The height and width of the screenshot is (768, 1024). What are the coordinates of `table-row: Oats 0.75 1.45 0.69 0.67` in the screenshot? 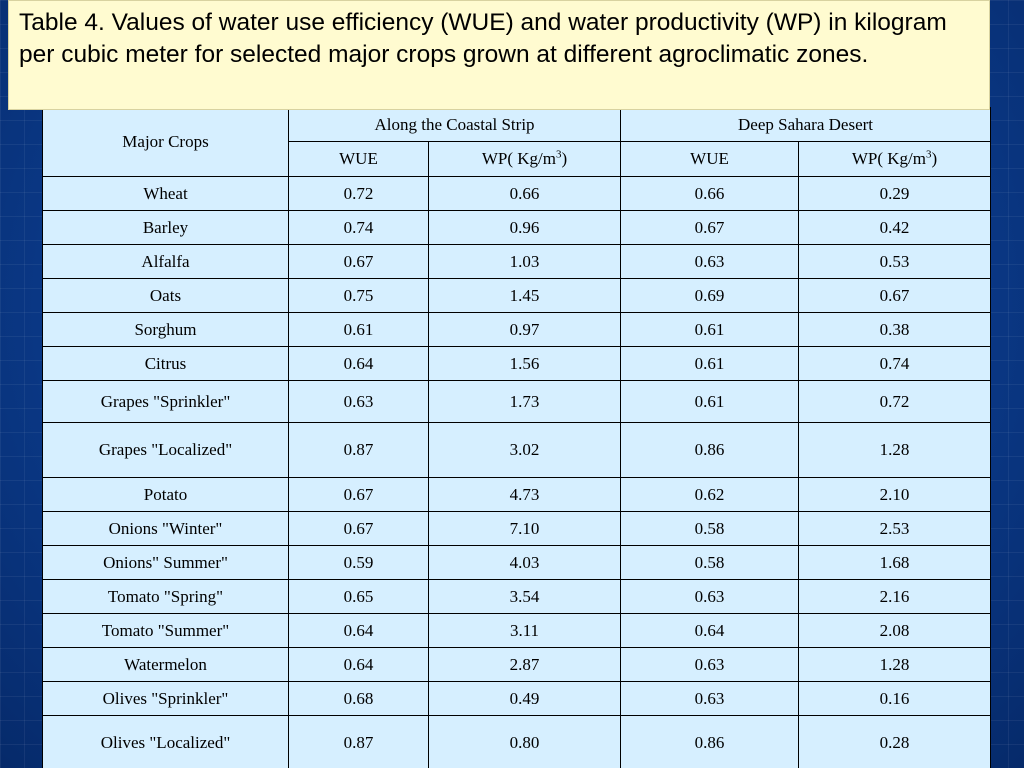 It's located at (517, 295).